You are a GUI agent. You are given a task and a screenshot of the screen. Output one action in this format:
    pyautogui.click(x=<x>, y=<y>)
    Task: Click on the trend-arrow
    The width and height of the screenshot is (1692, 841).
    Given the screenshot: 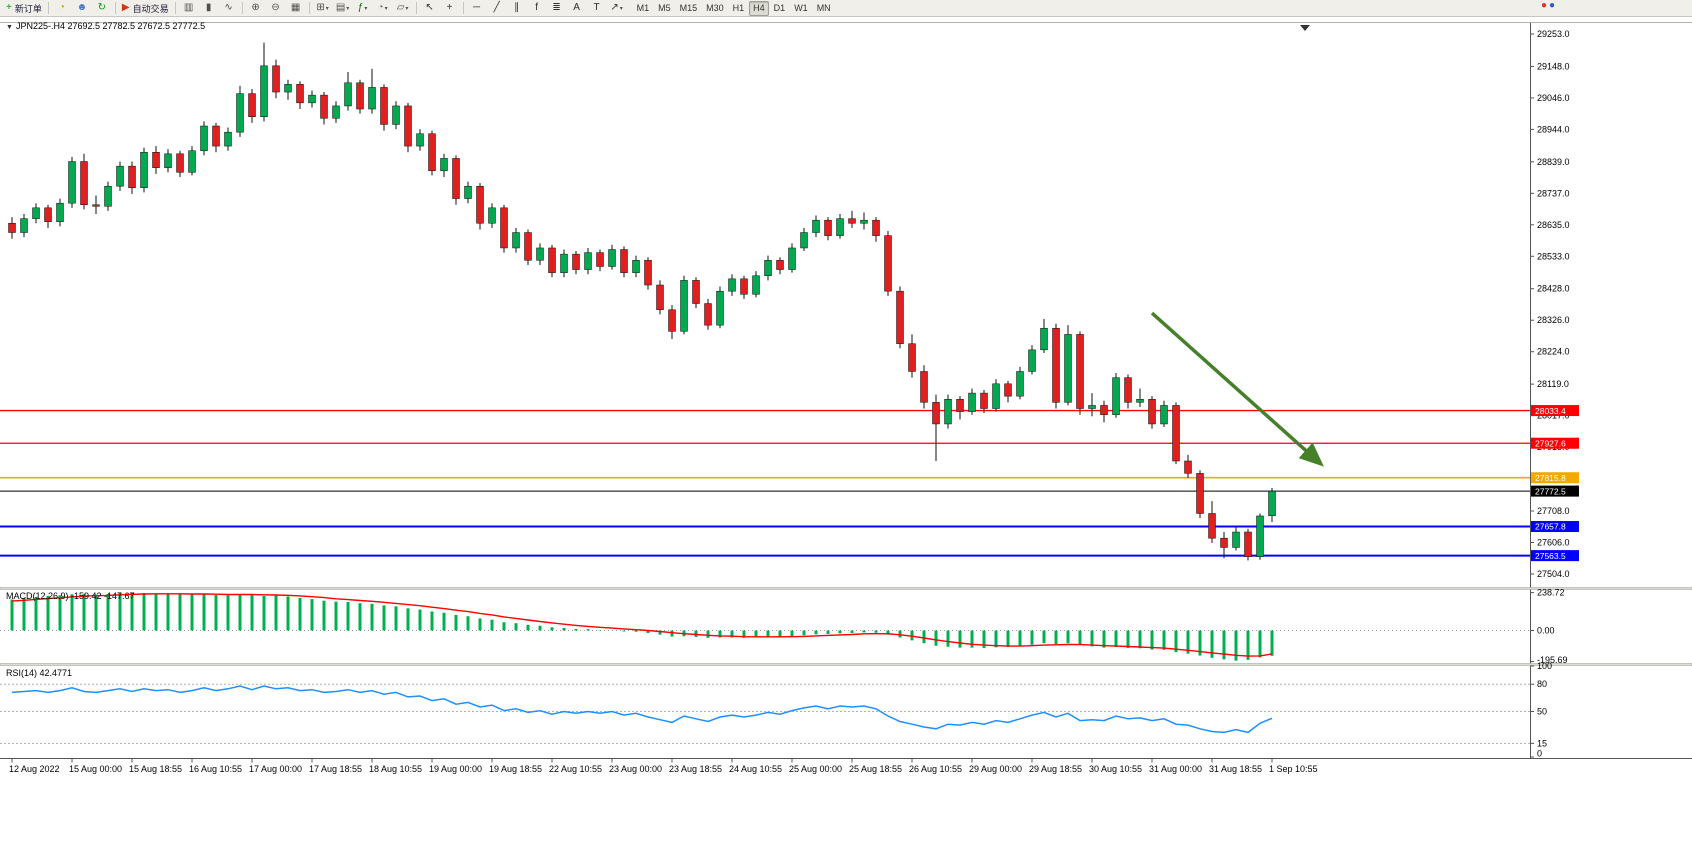 What is the action you would take?
    pyautogui.click(x=1237, y=389)
    